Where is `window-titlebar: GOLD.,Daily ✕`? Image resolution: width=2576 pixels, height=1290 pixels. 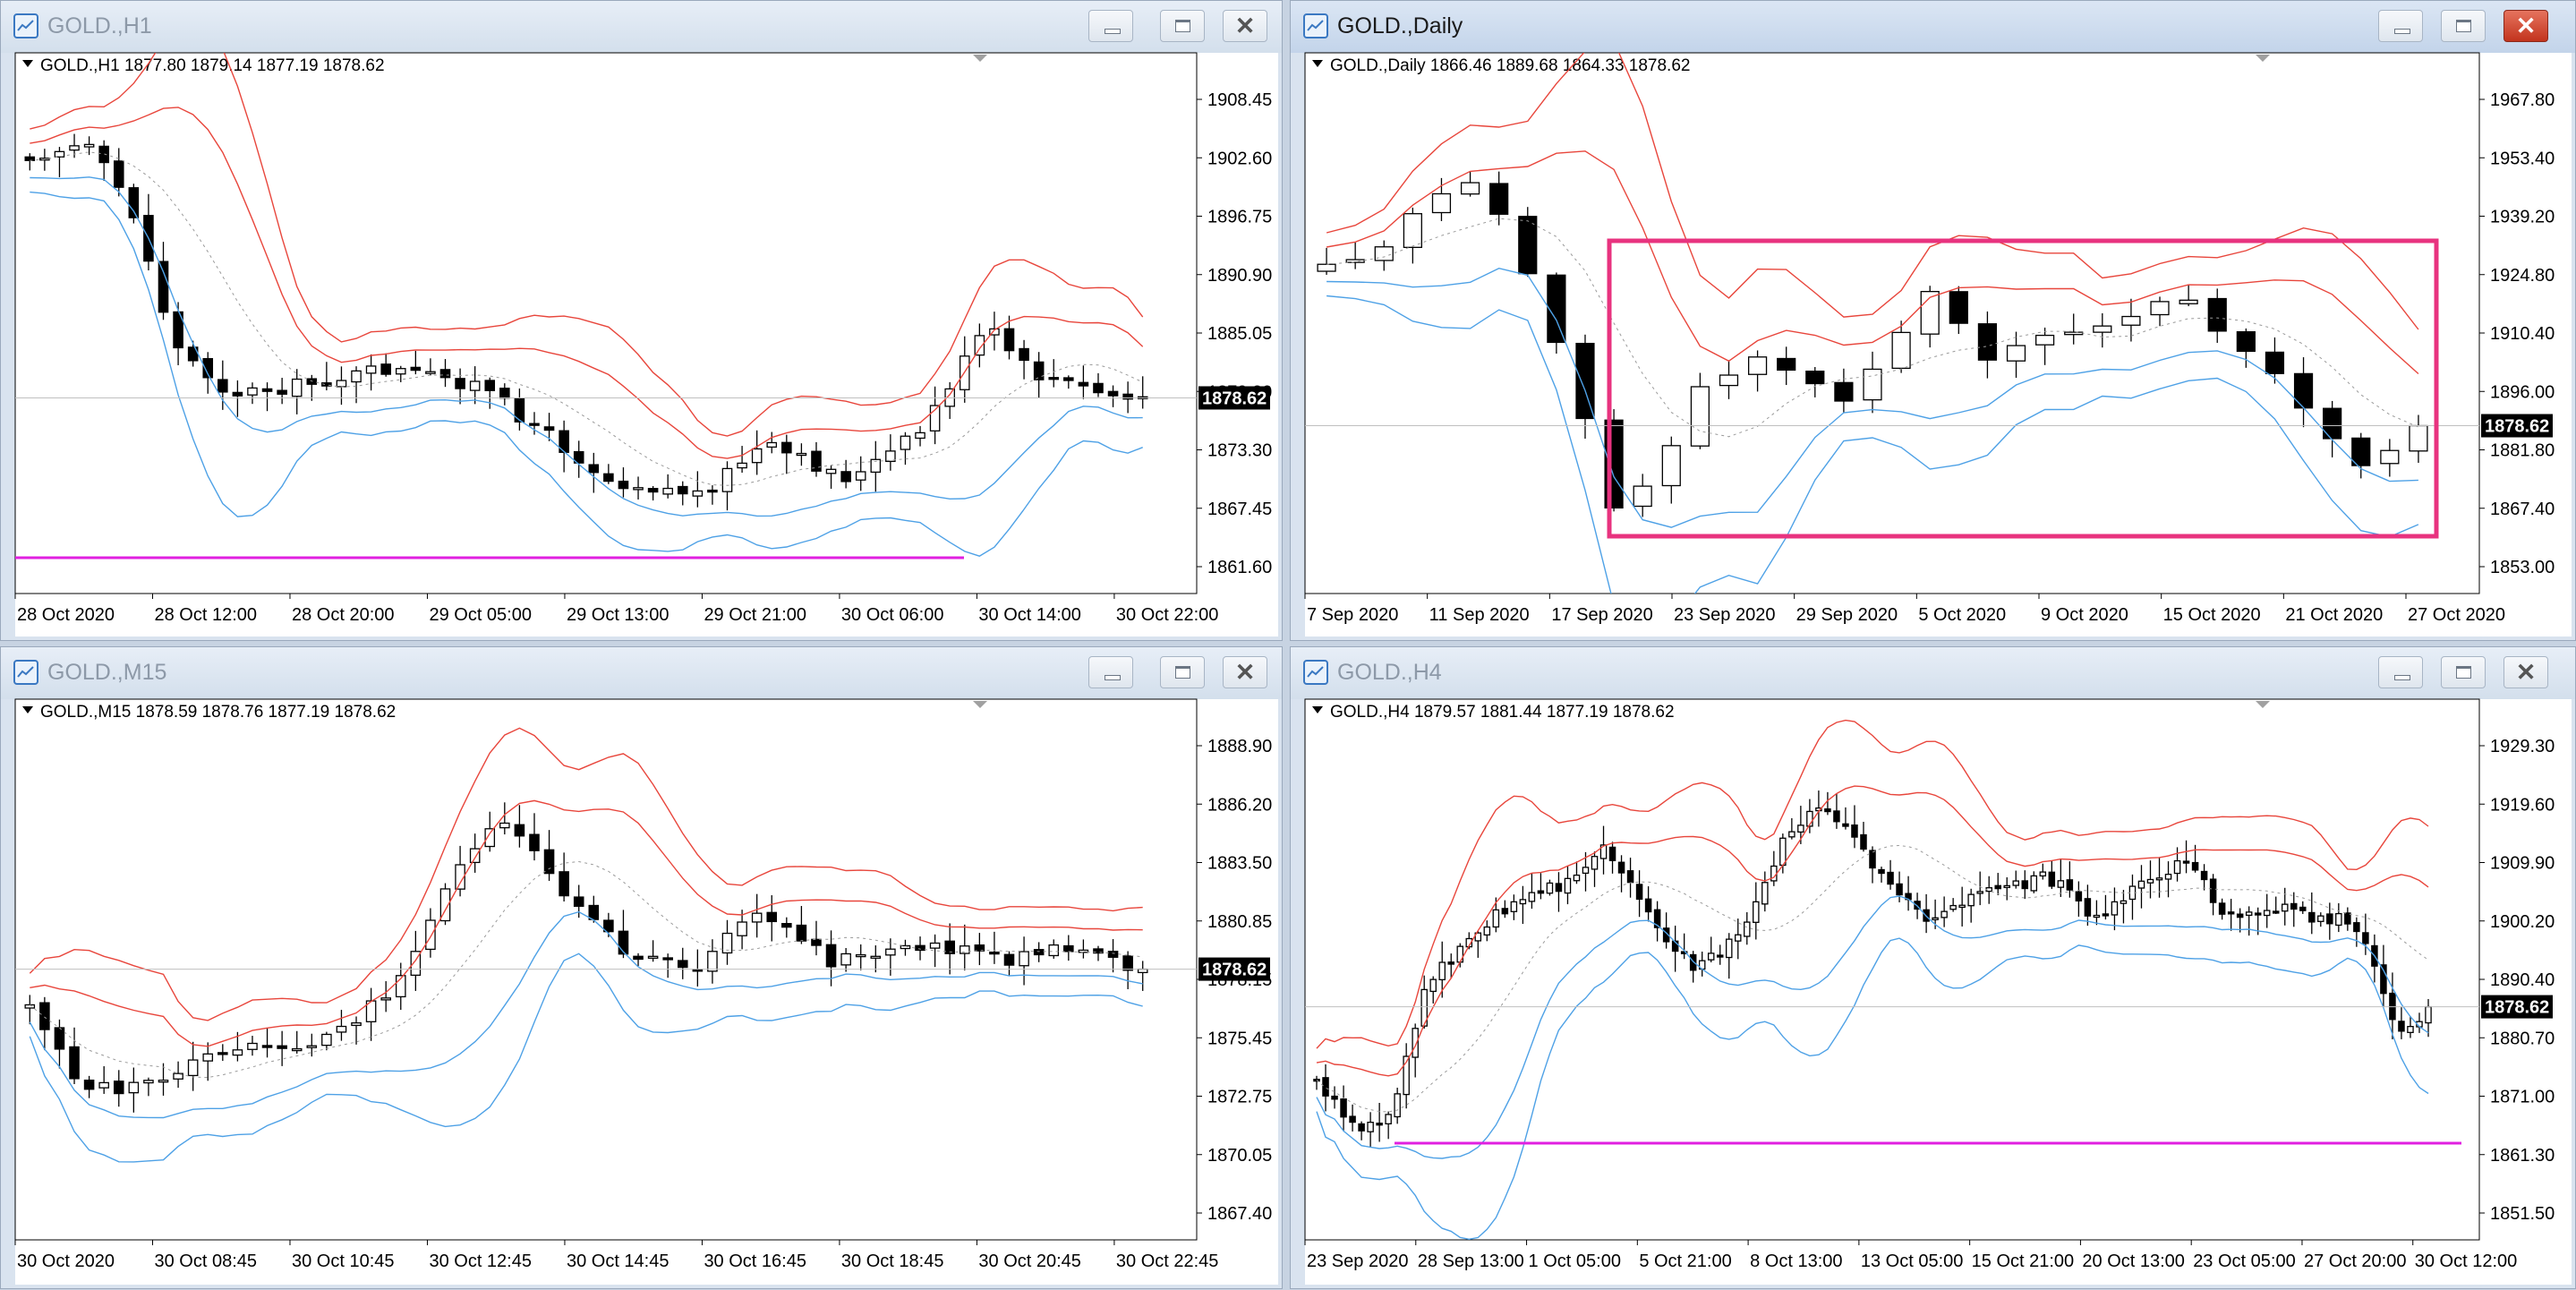
window-titlebar: GOLD.,Daily ✕ is located at coordinates (1933, 27).